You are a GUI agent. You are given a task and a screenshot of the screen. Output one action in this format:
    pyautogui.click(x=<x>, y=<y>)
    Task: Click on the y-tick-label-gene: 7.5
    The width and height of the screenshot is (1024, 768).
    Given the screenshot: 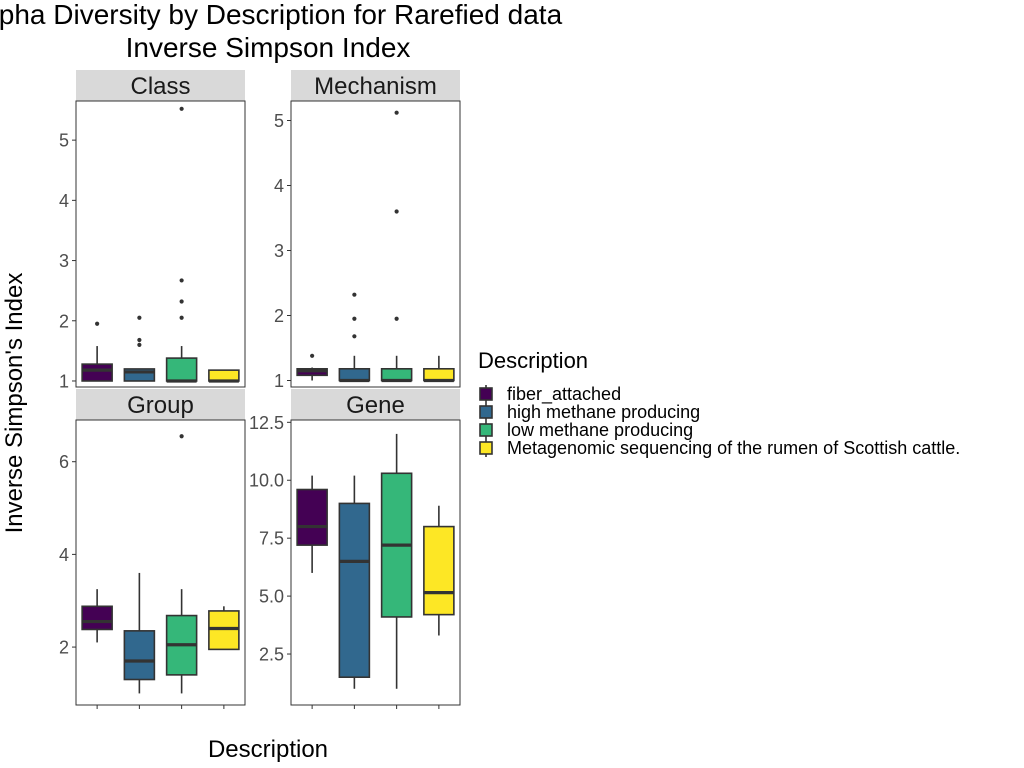 What is the action you would take?
    pyautogui.click(x=271, y=539)
    